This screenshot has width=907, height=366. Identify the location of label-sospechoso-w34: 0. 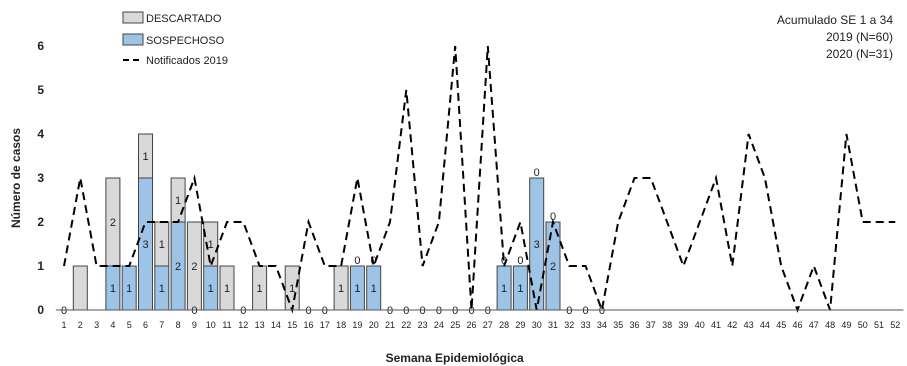
(602, 311).